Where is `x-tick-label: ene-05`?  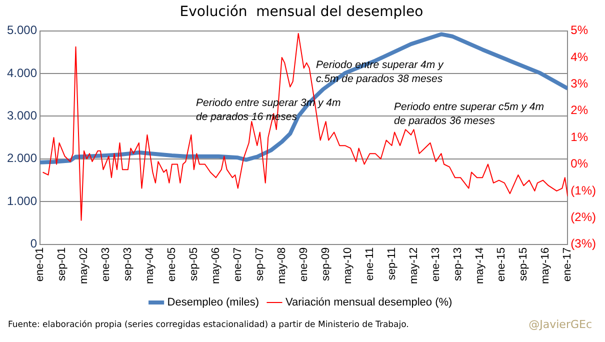
x-tick-label: ene-05 is located at coordinates (172, 264).